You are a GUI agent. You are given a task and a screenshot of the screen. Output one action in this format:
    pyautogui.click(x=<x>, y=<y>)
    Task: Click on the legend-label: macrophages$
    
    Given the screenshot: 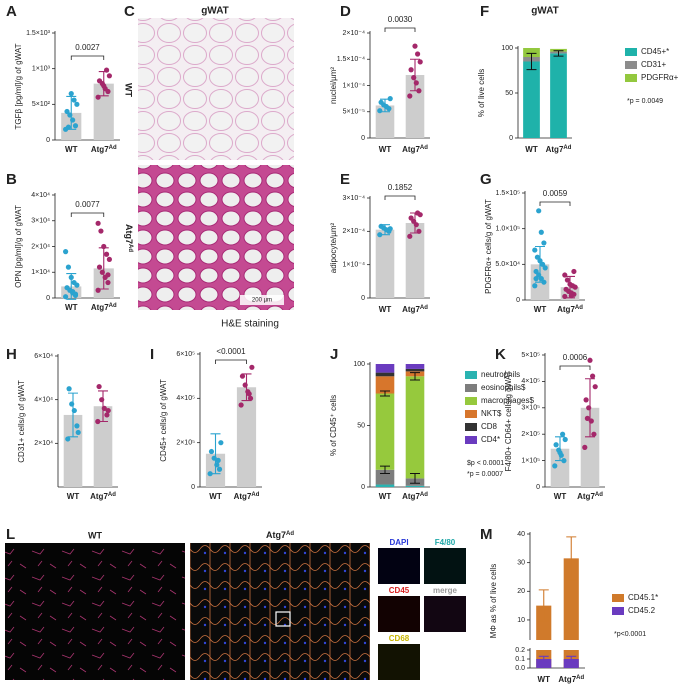 What is the action you would take?
    pyautogui.click(x=507, y=400)
    